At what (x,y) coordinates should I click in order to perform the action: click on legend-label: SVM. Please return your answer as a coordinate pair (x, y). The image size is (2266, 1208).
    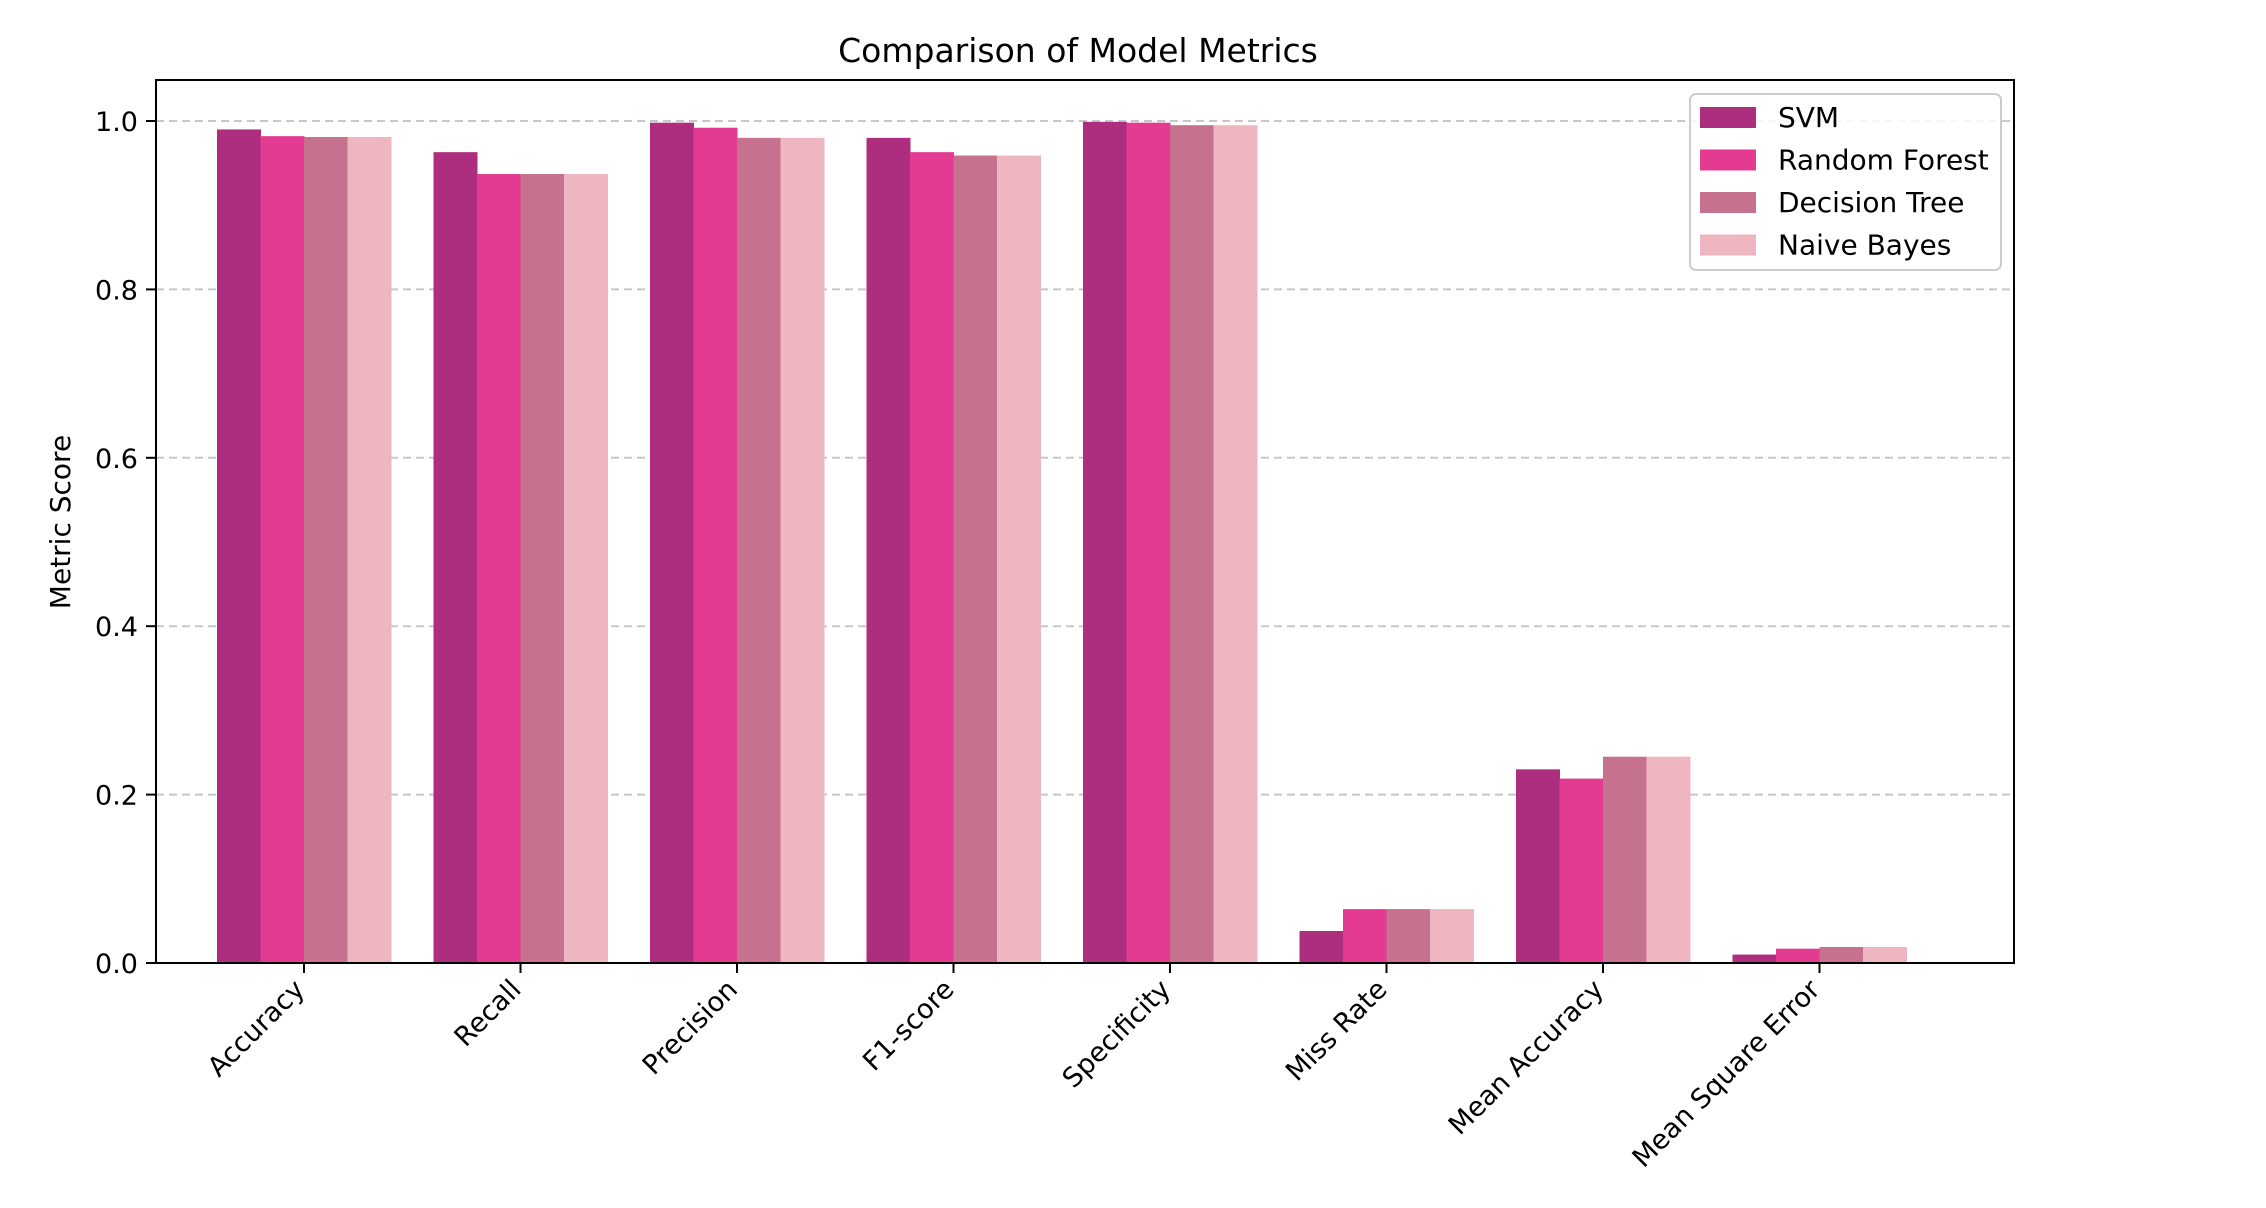
    Looking at the image, I should click on (1808, 117).